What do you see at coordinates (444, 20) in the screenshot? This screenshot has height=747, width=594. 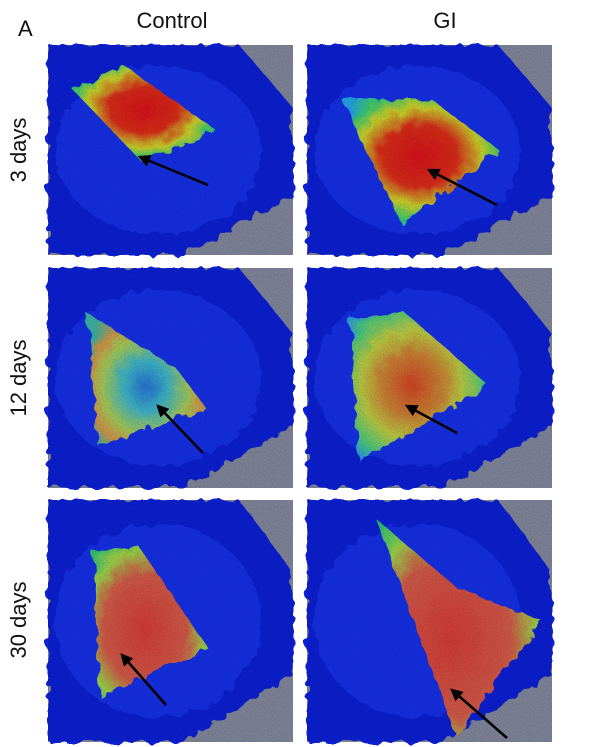 I see `column-header: GI` at bounding box center [444, 20].